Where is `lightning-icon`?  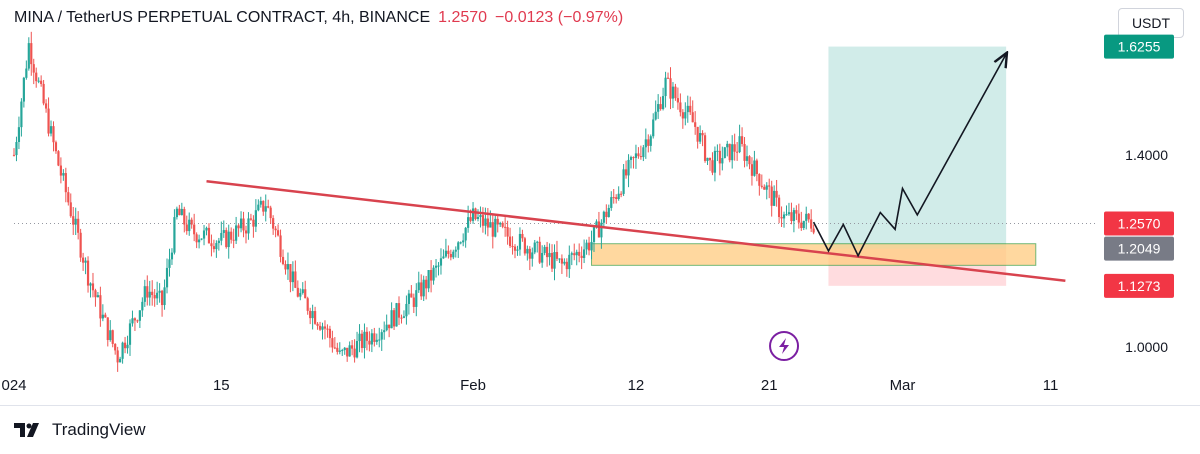 lightning-icon is located at coordinates (784, 346).